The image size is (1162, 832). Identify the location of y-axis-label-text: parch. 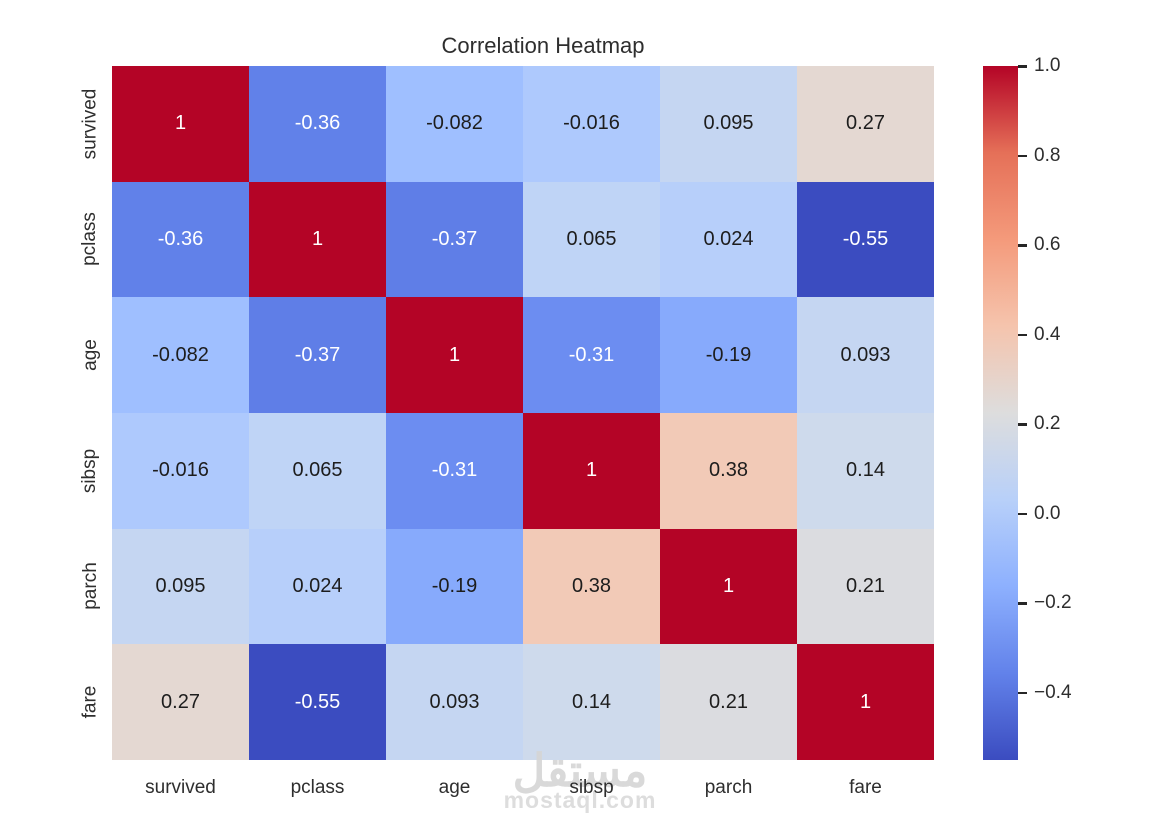
(90, 586).